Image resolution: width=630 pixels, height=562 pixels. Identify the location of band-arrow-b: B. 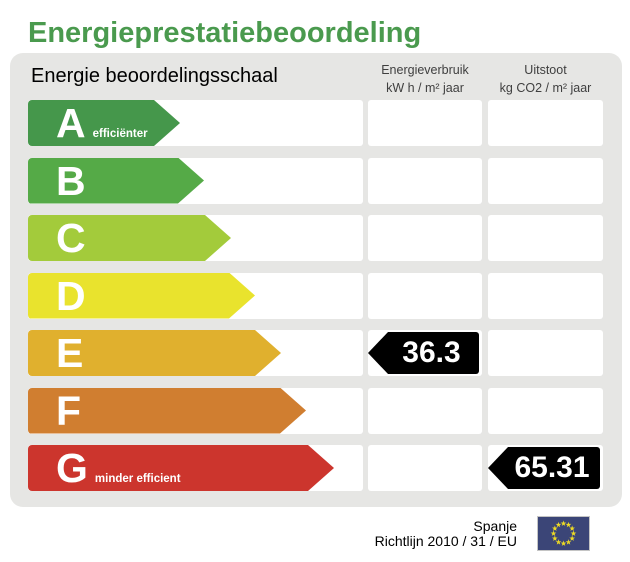
(116, 181).